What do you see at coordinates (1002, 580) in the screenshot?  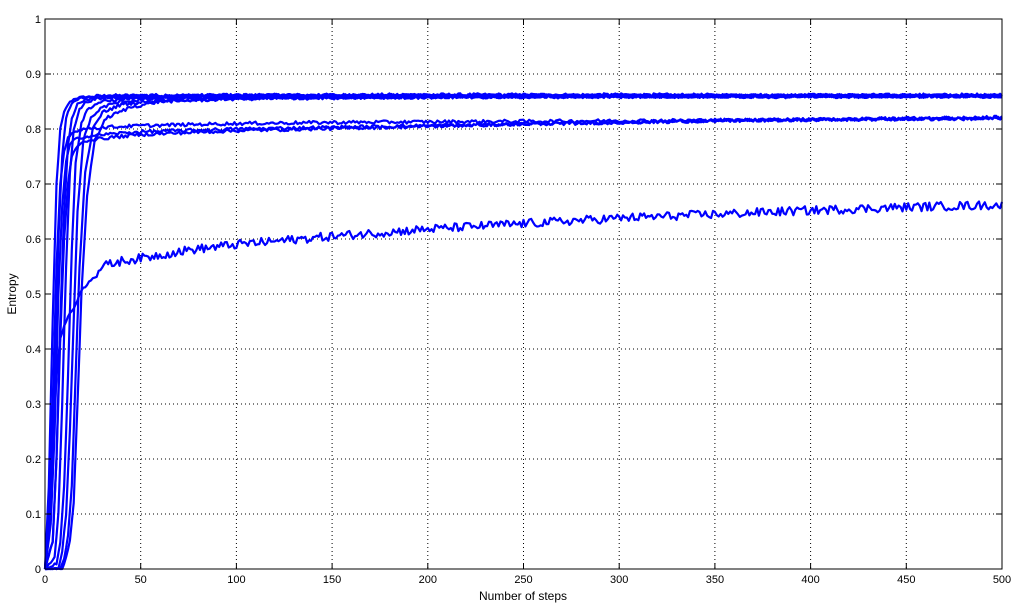 I see `x-tick-label: 500` at bounding box center [1002, 580].